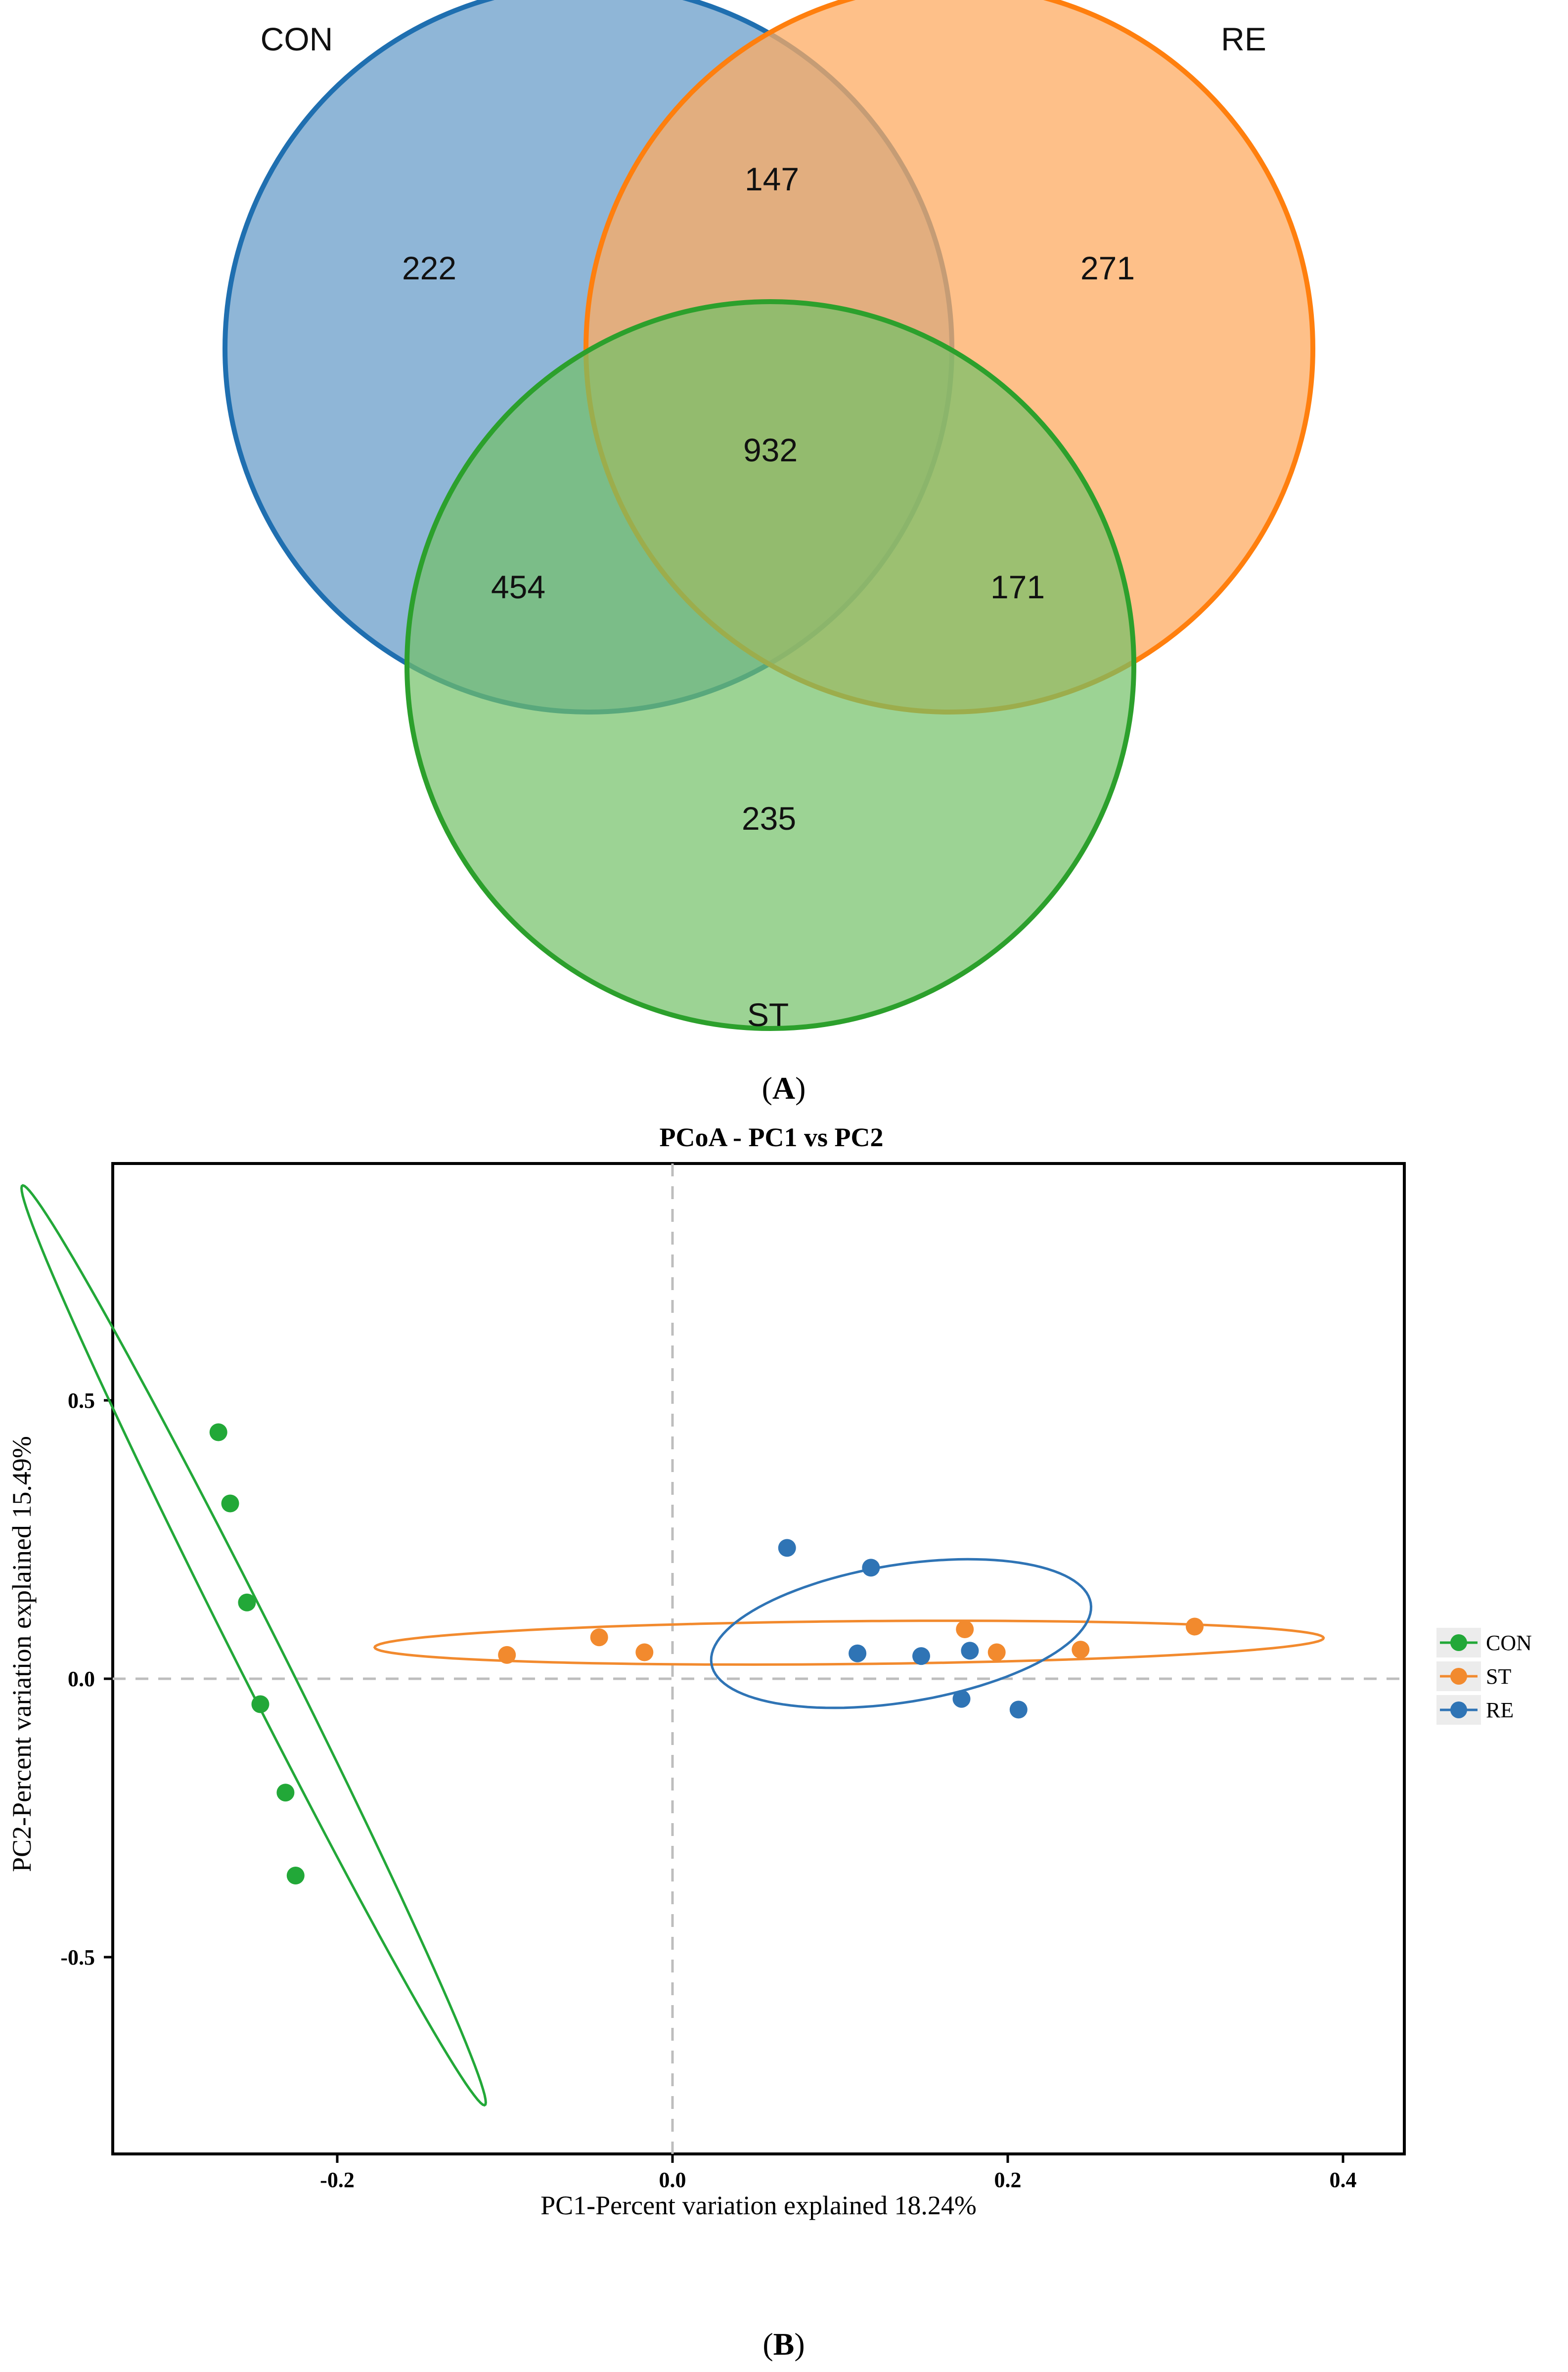 Image resolution: width=1568 pixels, height=2372 pixels. Describe the element at coordinates (1500, 1710) in the screenshot. I see `legend-label-re: RE` at that location.